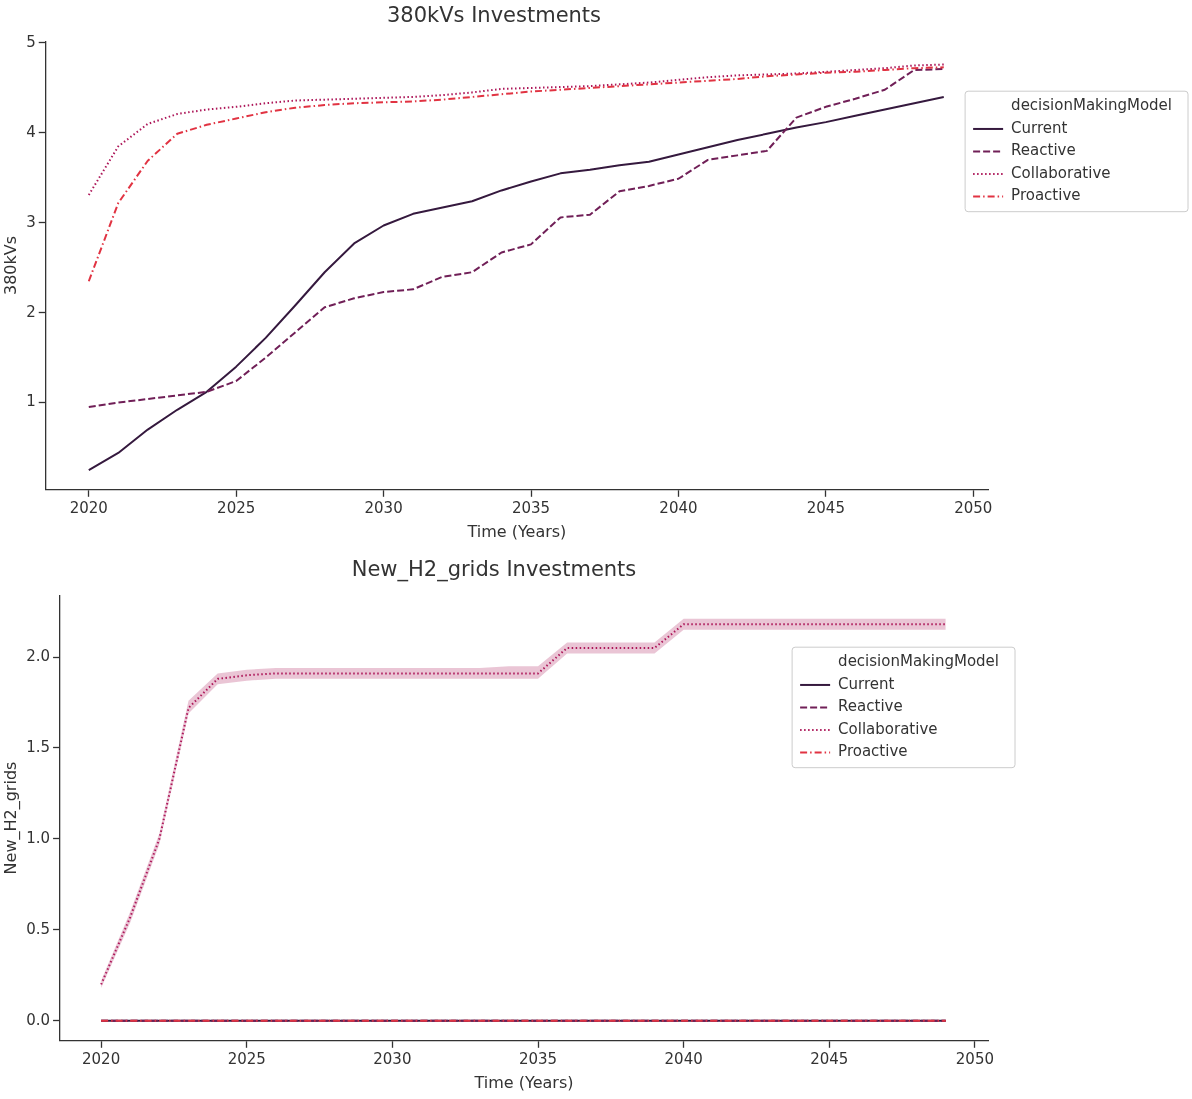 This screenshot has width=1192, height=1099. What do you see at coordinates (38, 746) in the screenshot?
I see `y-tick-label: 1.5` at bounding box center [38, 746].